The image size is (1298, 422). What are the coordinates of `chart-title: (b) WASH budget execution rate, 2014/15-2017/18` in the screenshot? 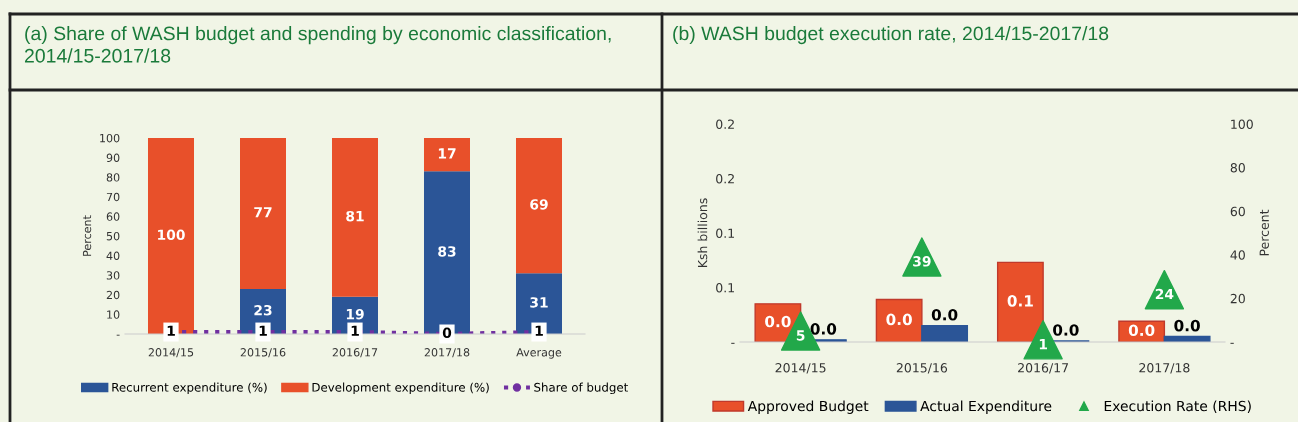 It's located at (891, 35).